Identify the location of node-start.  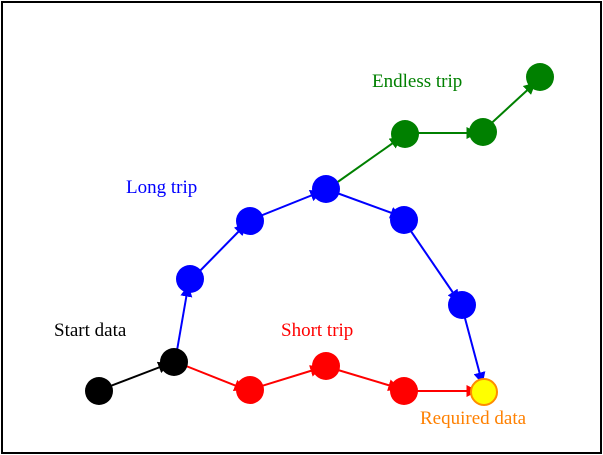
(174, 362).